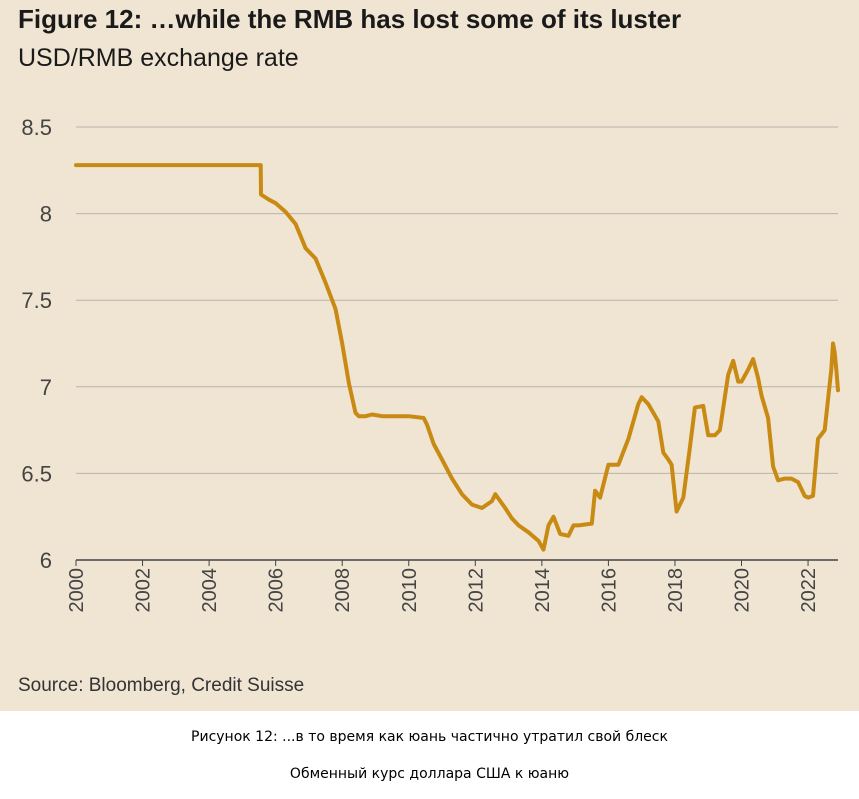  What do you see at coordinates (46, 560) in the screenshot?
I see `y-tick-label: 6` at bounding box center [46, 560].